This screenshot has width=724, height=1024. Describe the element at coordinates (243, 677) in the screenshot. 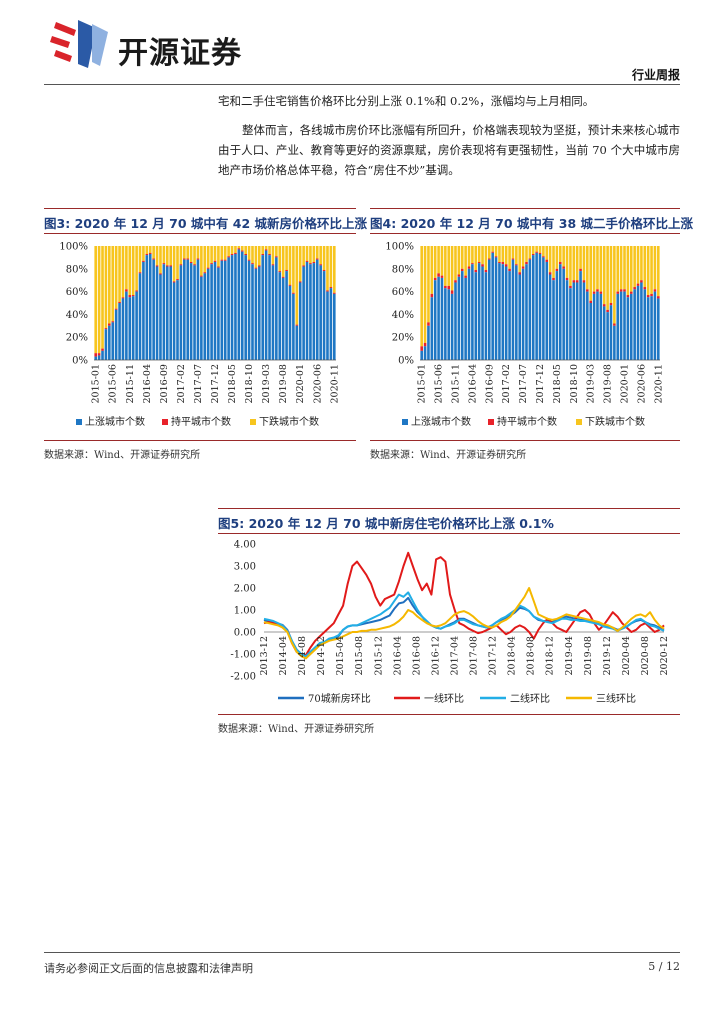

I see `fig5-y-tick: -2.00` at that location.